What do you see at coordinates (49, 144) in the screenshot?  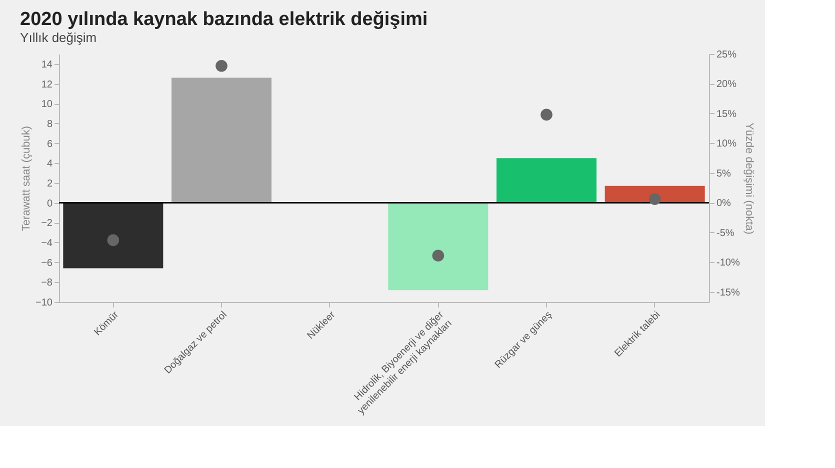 I see `y-tick-label: 6` at bounding box center [49, 144].